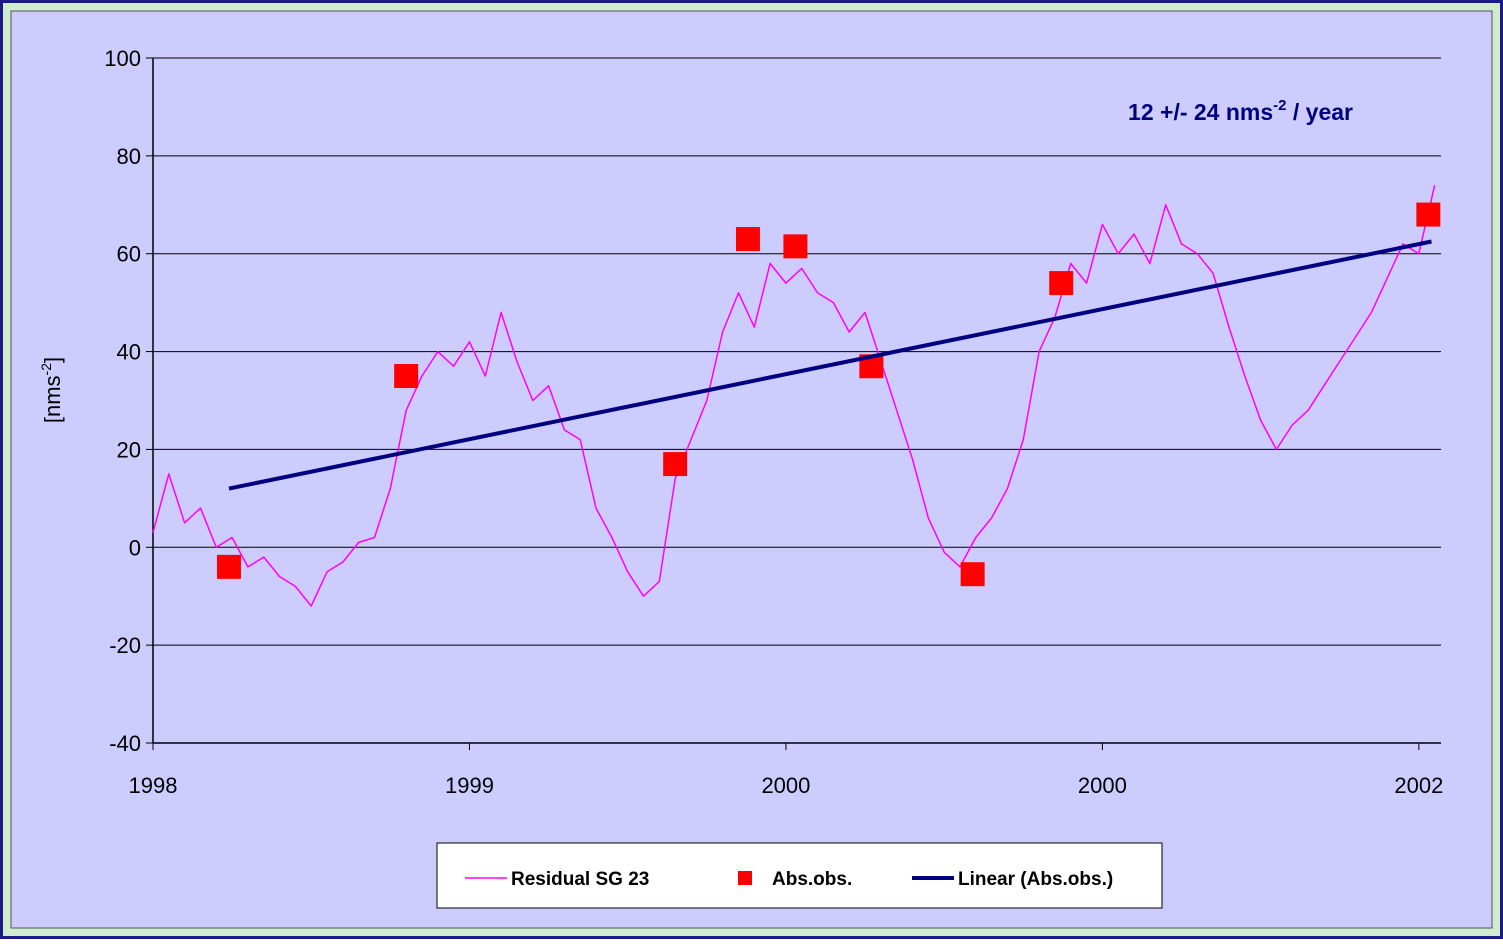 Image resolution: width=1503 pixels, height=944 pixels. What do you see at coordinates (129, 352) in the screenshot?
I see `y-tick-label: 40` at bounding box center [129, 352].